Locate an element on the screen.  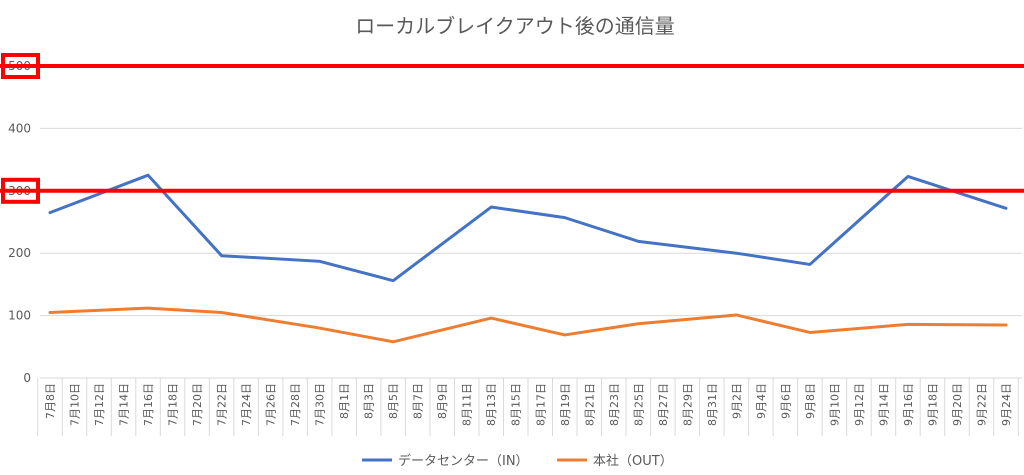
y-tick-label: 0 is located at coordinates (27, 378).